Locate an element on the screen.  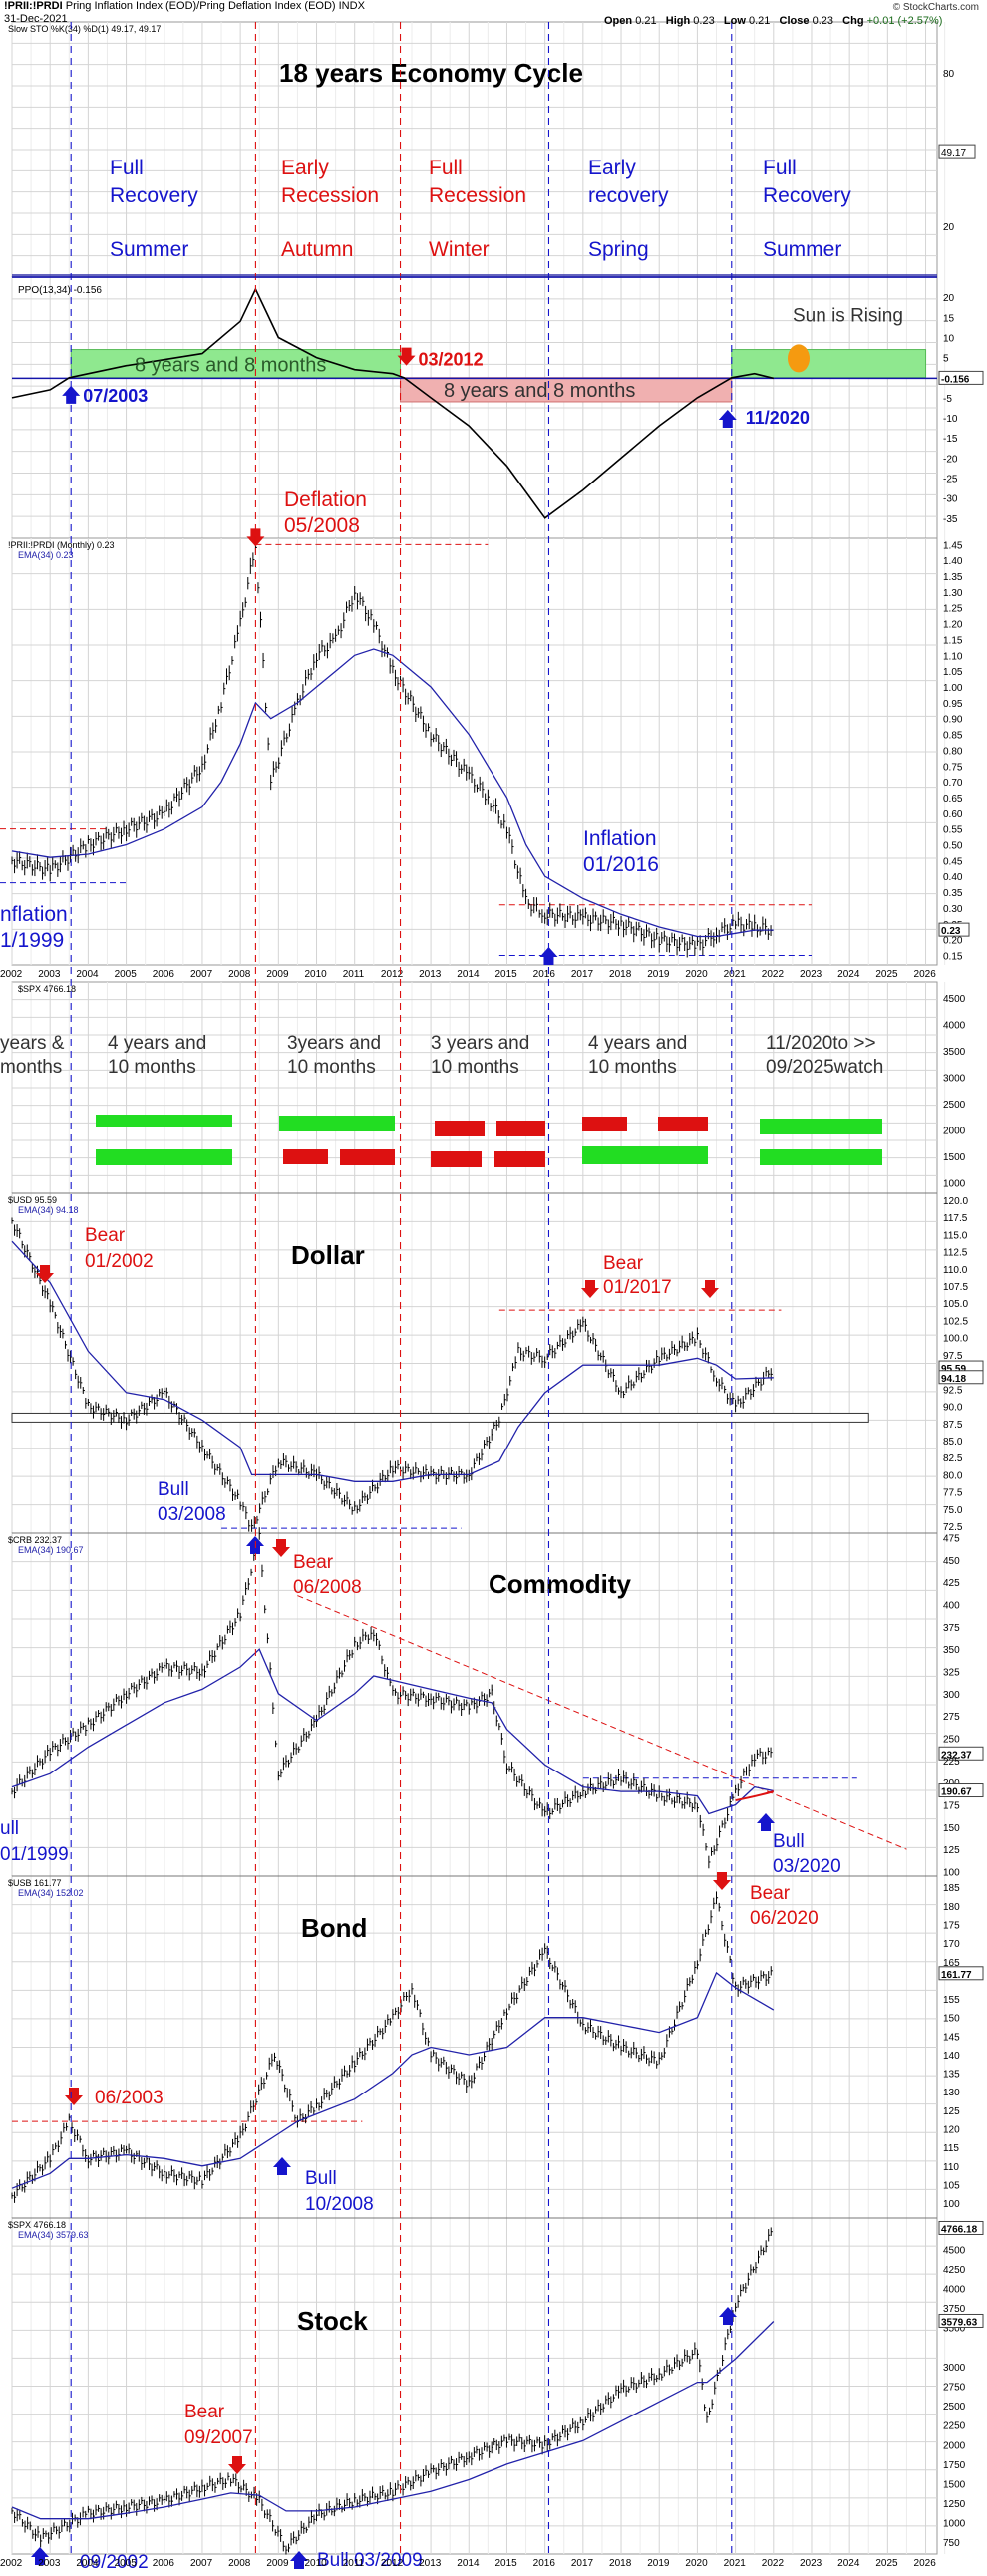
close-value: 0.23 is located at coordinates (823, 21).